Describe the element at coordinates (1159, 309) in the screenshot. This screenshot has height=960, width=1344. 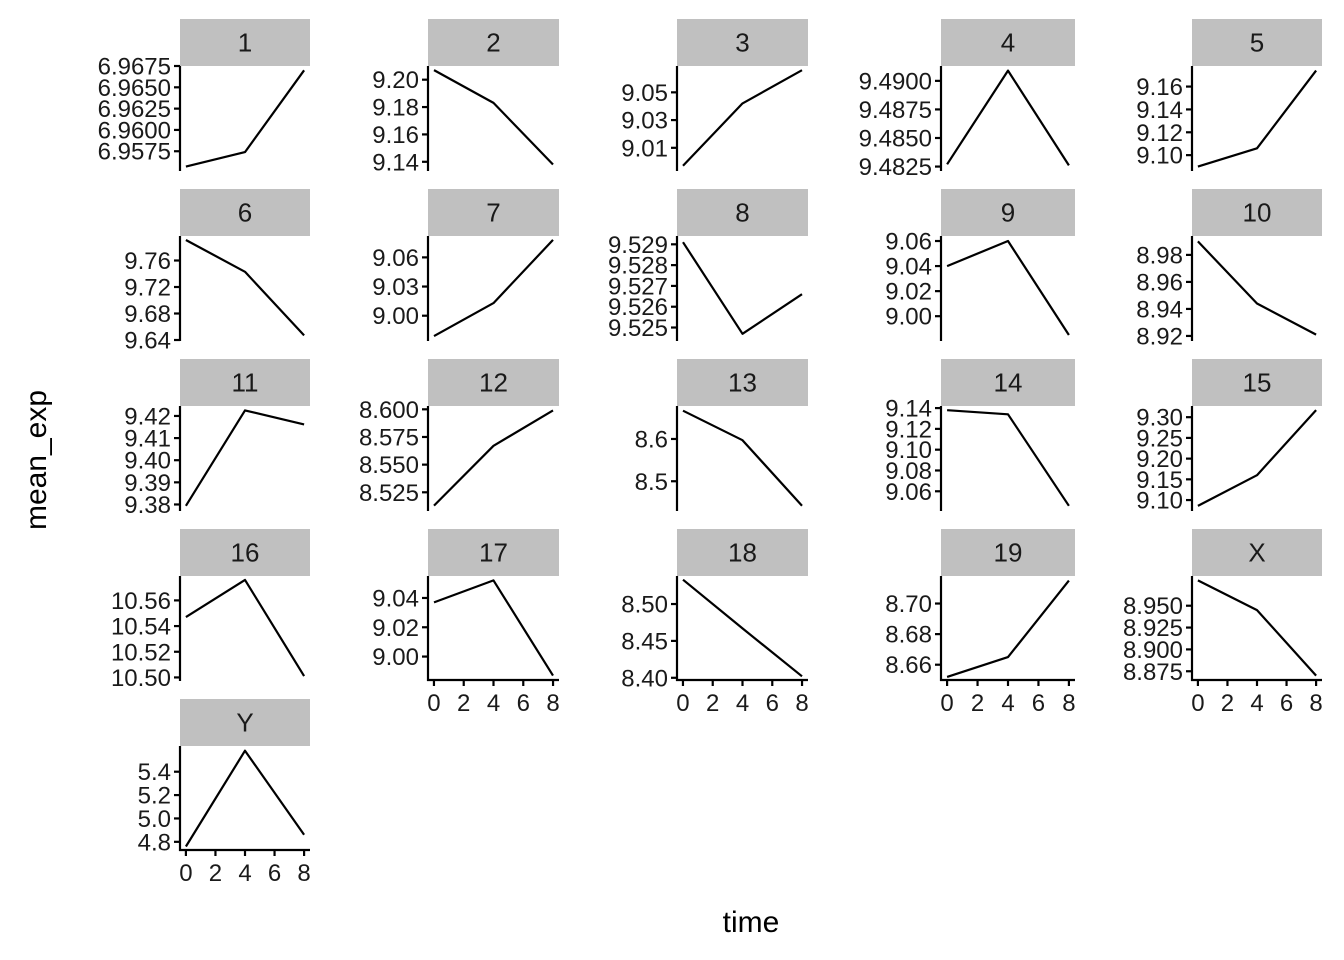
I see `y-tick-label: 8.94` at that location.